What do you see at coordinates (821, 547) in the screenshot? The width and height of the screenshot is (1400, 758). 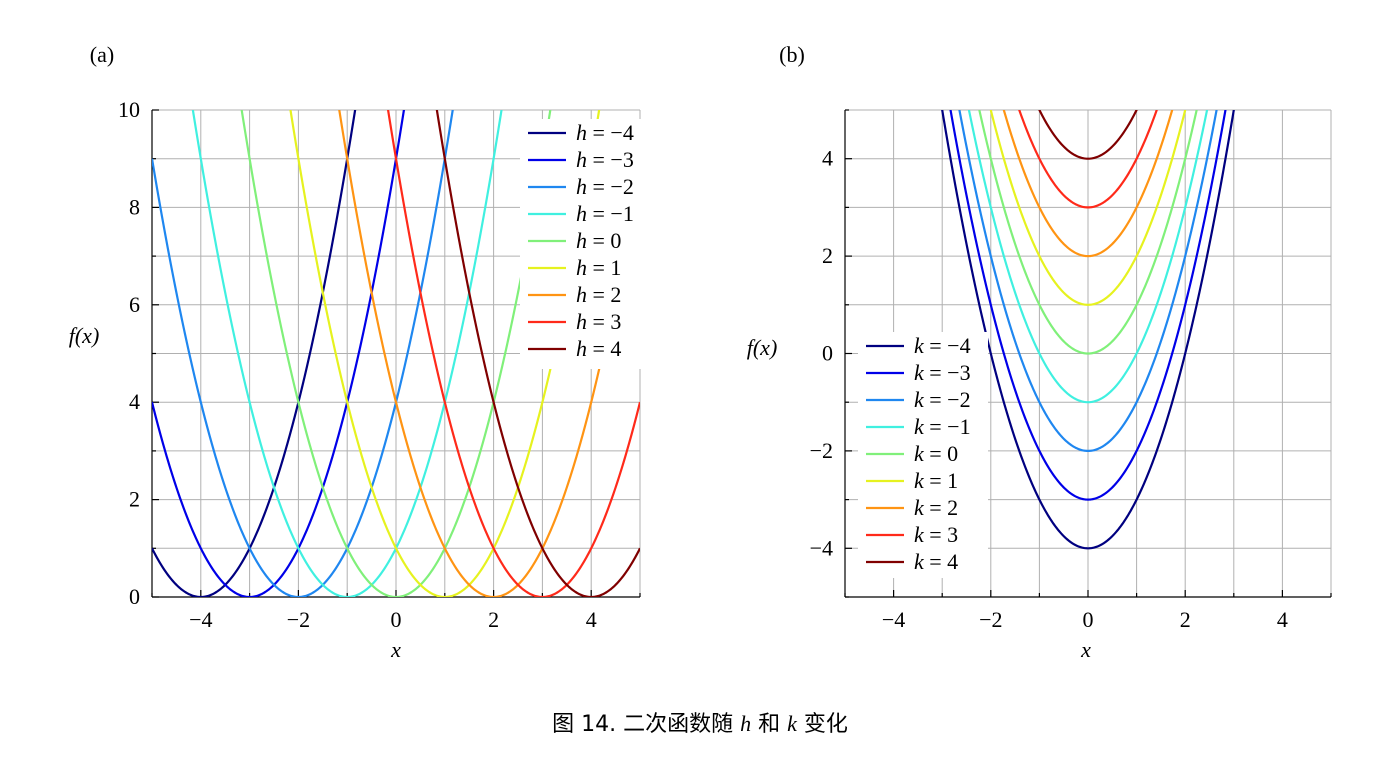 I see `y-tick-label: −4` at bounding box center [821, 547].